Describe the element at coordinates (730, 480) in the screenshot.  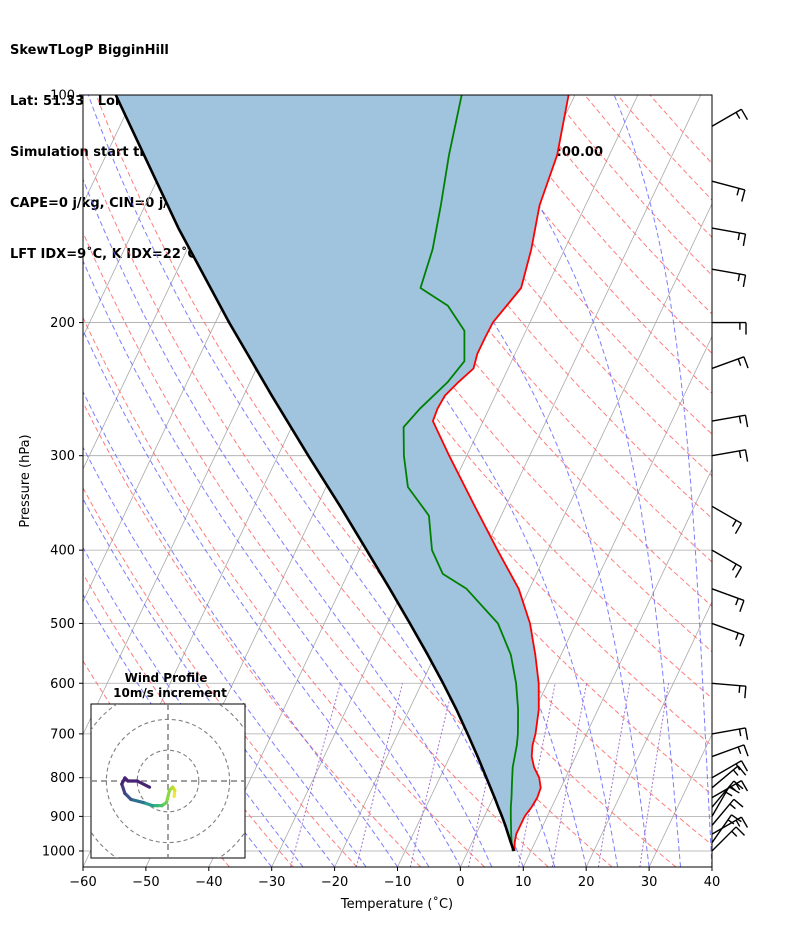
I see `wind-barbs` at that location.